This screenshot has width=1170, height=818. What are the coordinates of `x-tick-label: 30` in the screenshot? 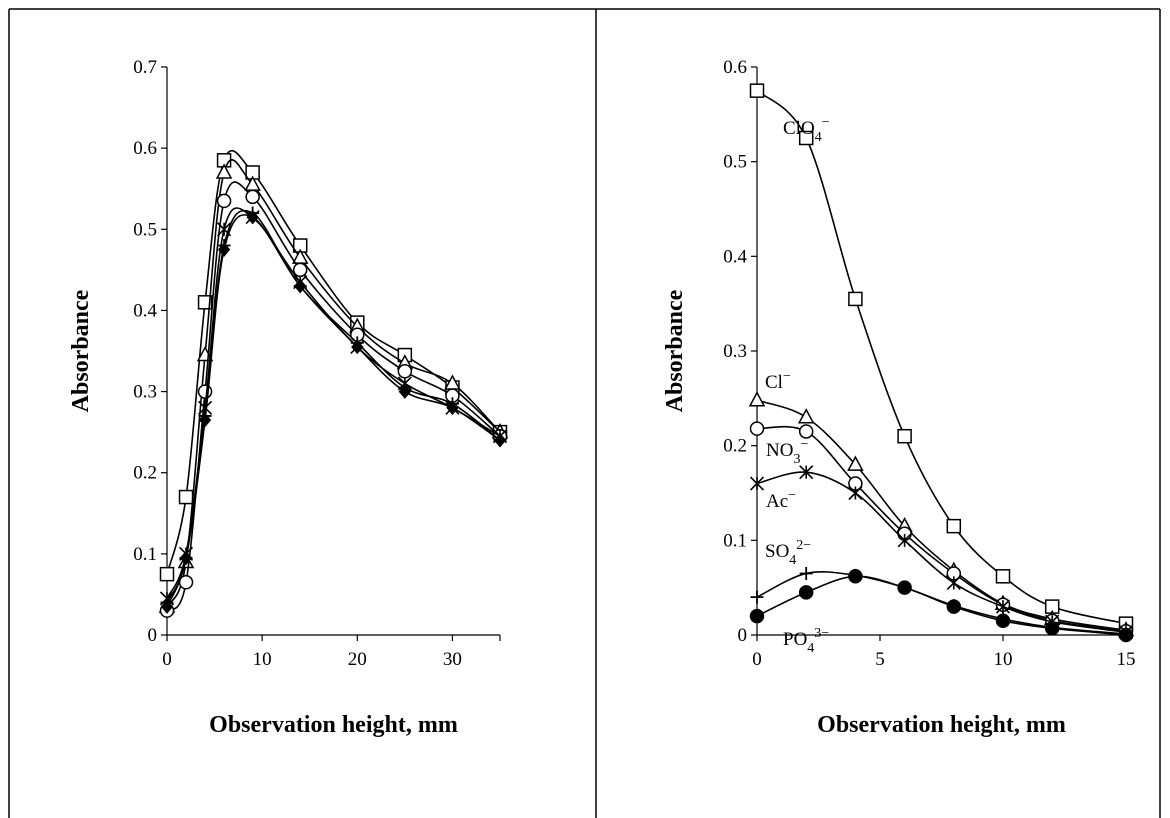 It's located at (452, 659).